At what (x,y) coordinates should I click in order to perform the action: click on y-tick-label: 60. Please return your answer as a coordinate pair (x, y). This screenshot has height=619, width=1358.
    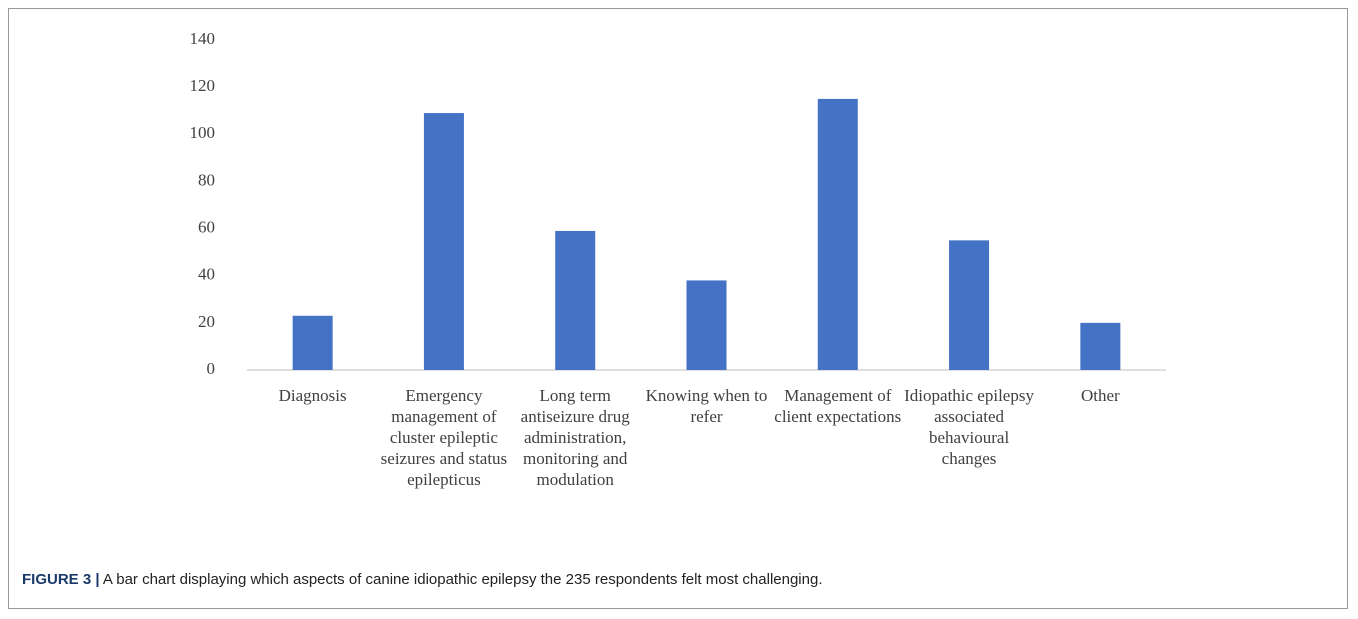
    Looking at the image, I should click on (206, 226).